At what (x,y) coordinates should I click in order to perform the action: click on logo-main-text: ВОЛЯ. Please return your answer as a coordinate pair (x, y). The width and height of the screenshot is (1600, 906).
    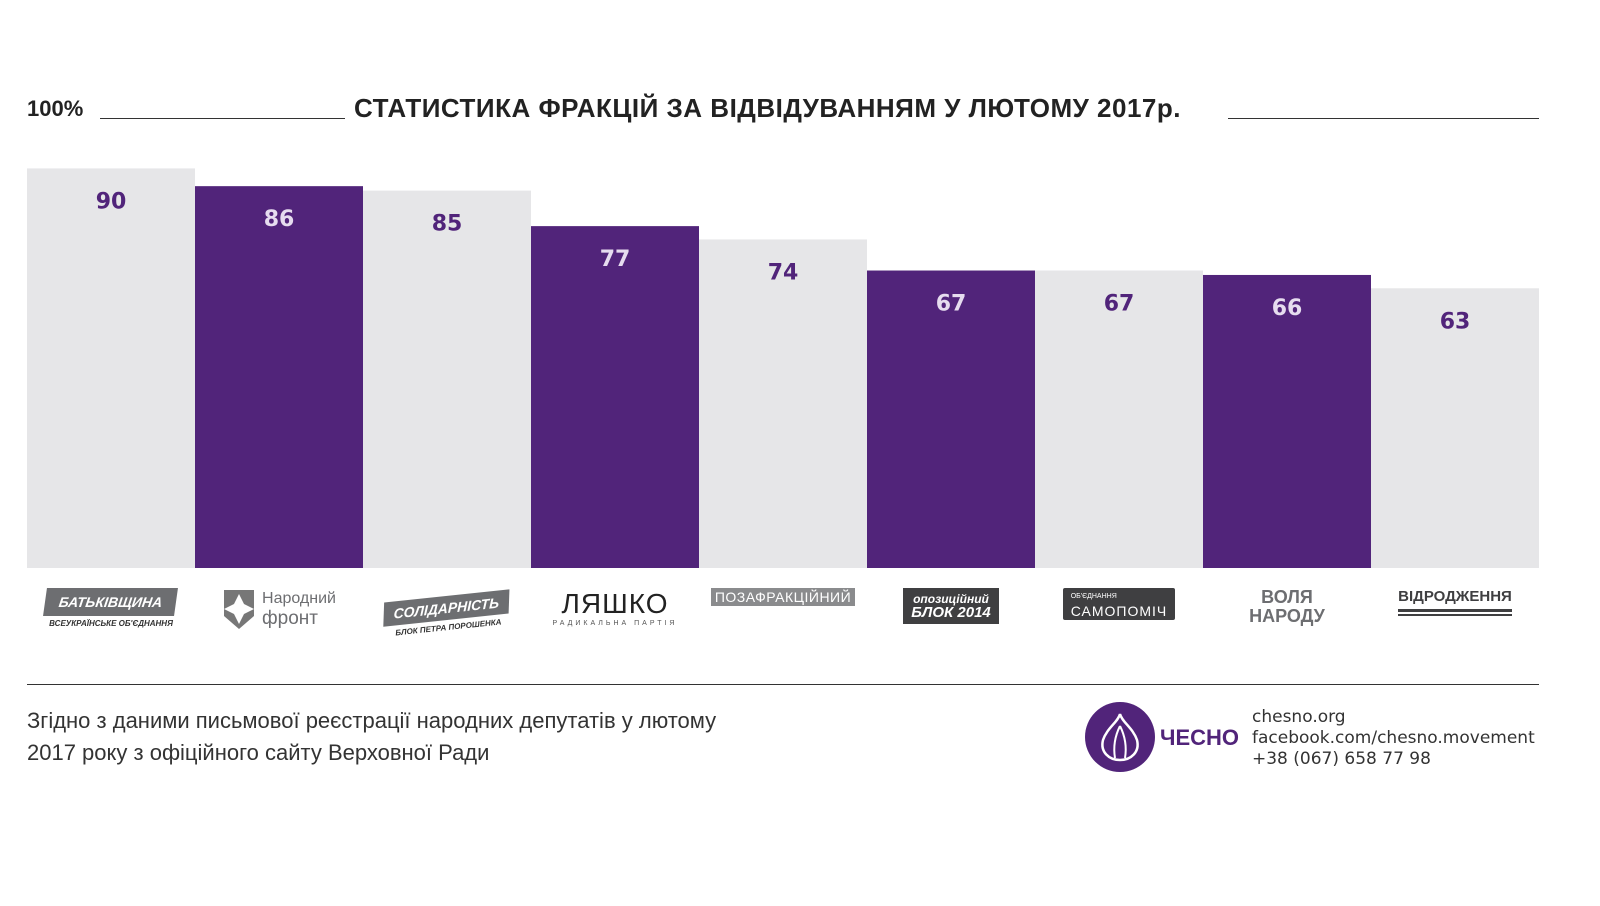
    Looking at the image, I should click on (1287, 597).